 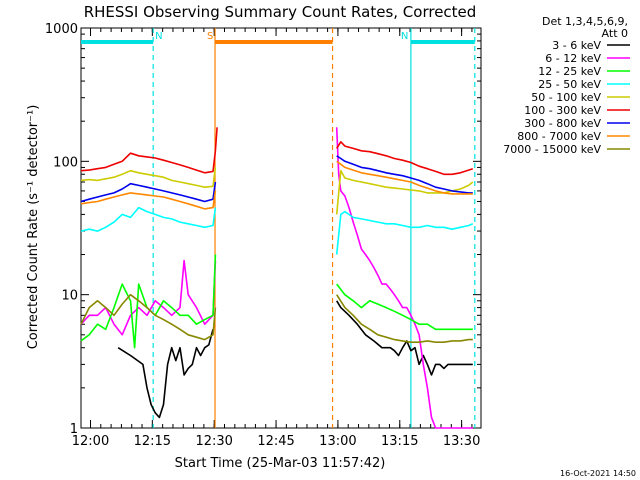 What do you see at coordinates (576, 45) in the screenshot?
I see `legend-entry-label: 3 - 6 keV` at bounding box center [576, 45].